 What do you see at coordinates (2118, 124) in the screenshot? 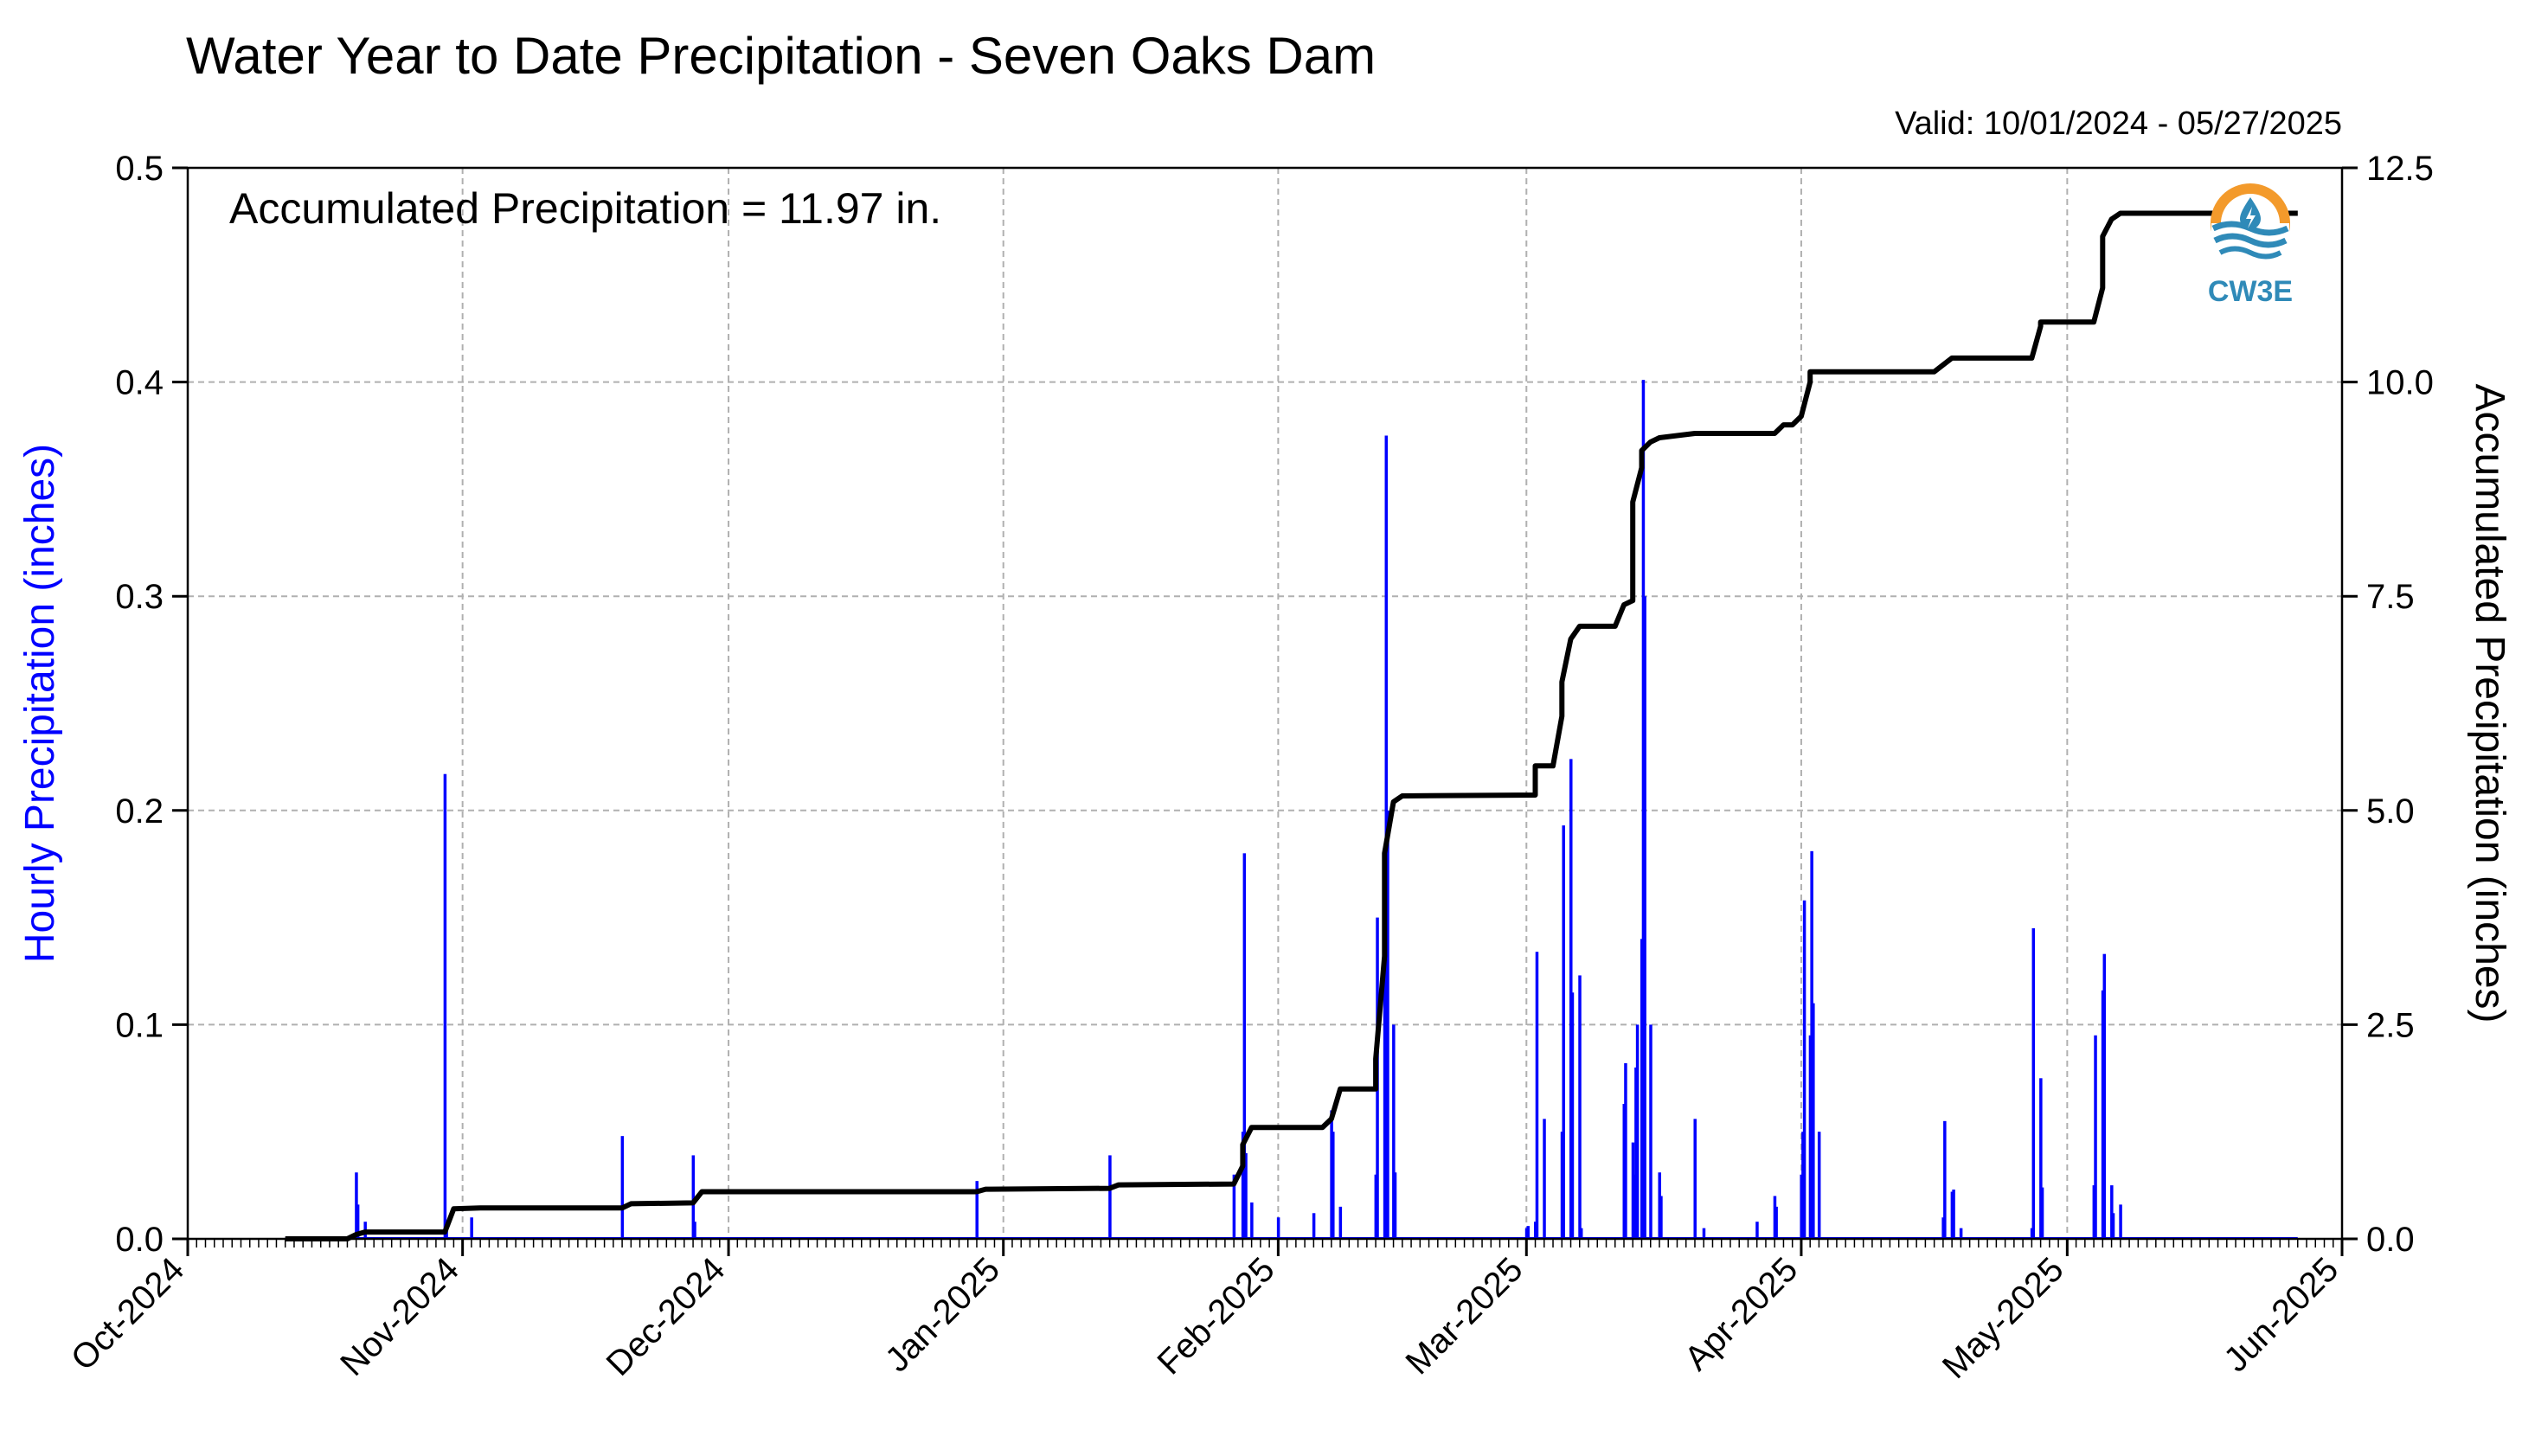
I see `valid-date-range: Valid: 10/01/2024 - 05/27/2025` at bounding box center [2118, 124].